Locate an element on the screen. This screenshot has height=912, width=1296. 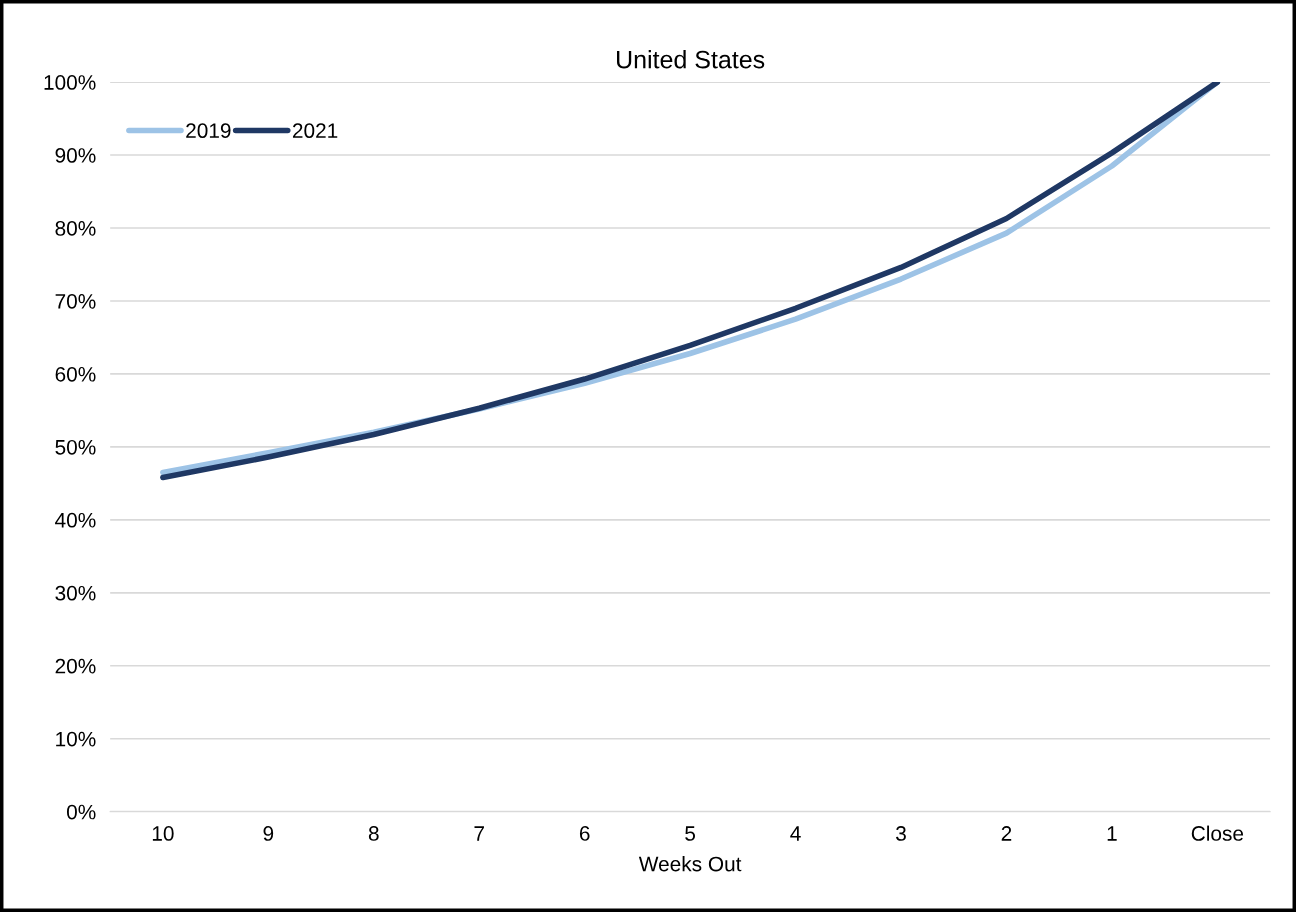
y-tick-label: 20% is located at coordinates (75, 666).